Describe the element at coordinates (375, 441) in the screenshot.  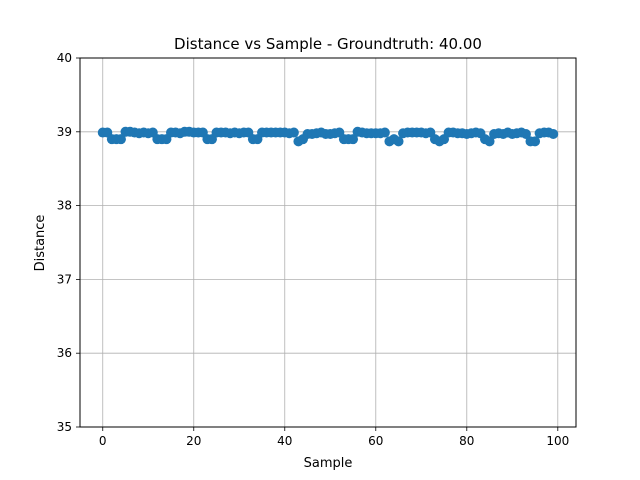
I see `x-tick-label: 60` at that location.